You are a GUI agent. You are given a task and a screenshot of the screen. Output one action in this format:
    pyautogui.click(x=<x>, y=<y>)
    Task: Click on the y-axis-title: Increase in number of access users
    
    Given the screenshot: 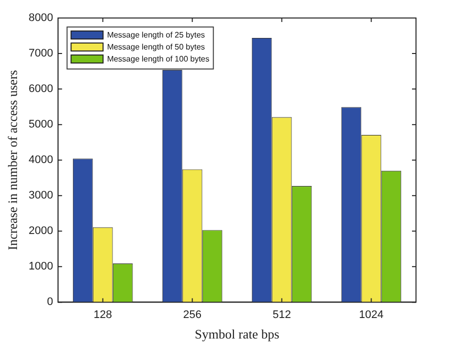 What is the action you would take?
    pyautogui.click(x=12, y=160)
    